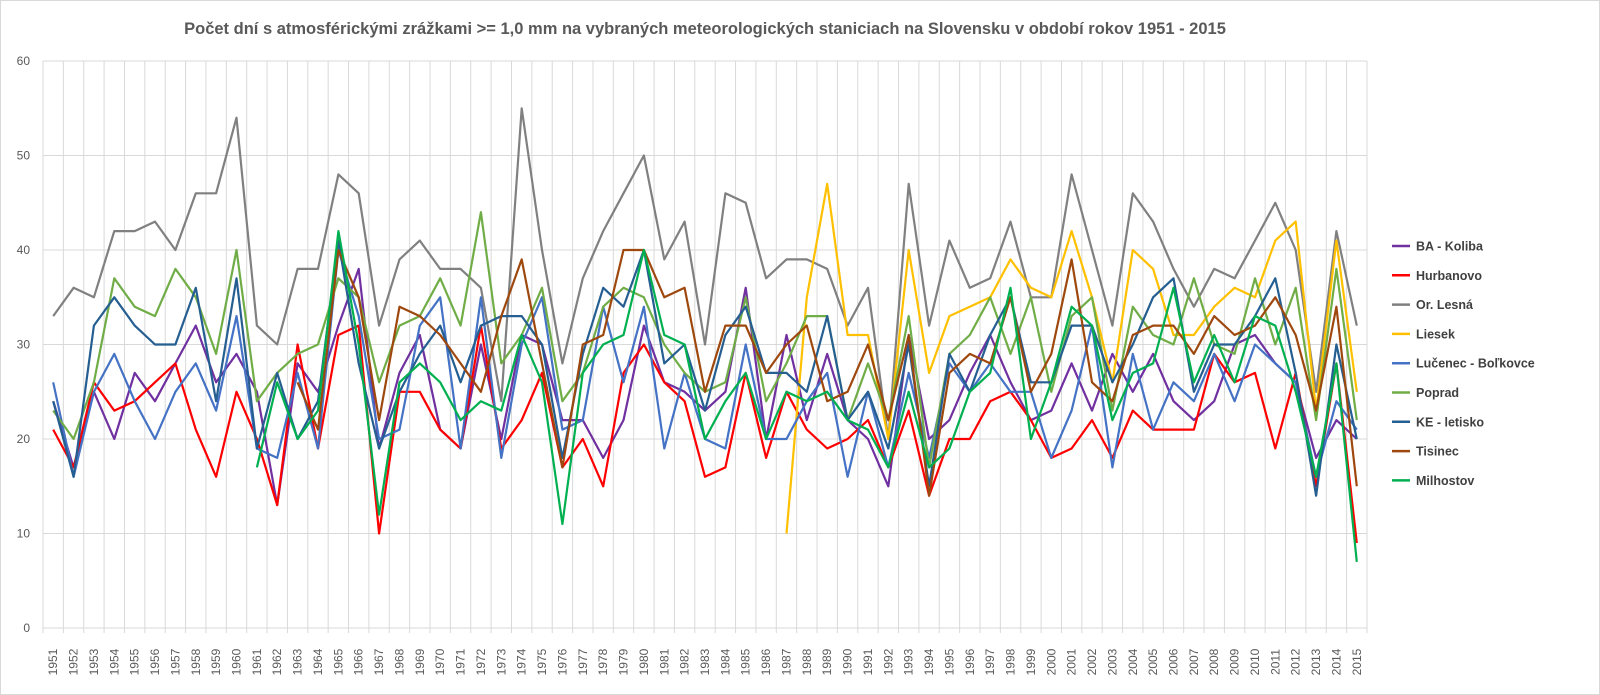  Describe the element at coordinates (1051, 661) in the screenshot. I see `x-tick-label: 2000` at that location.